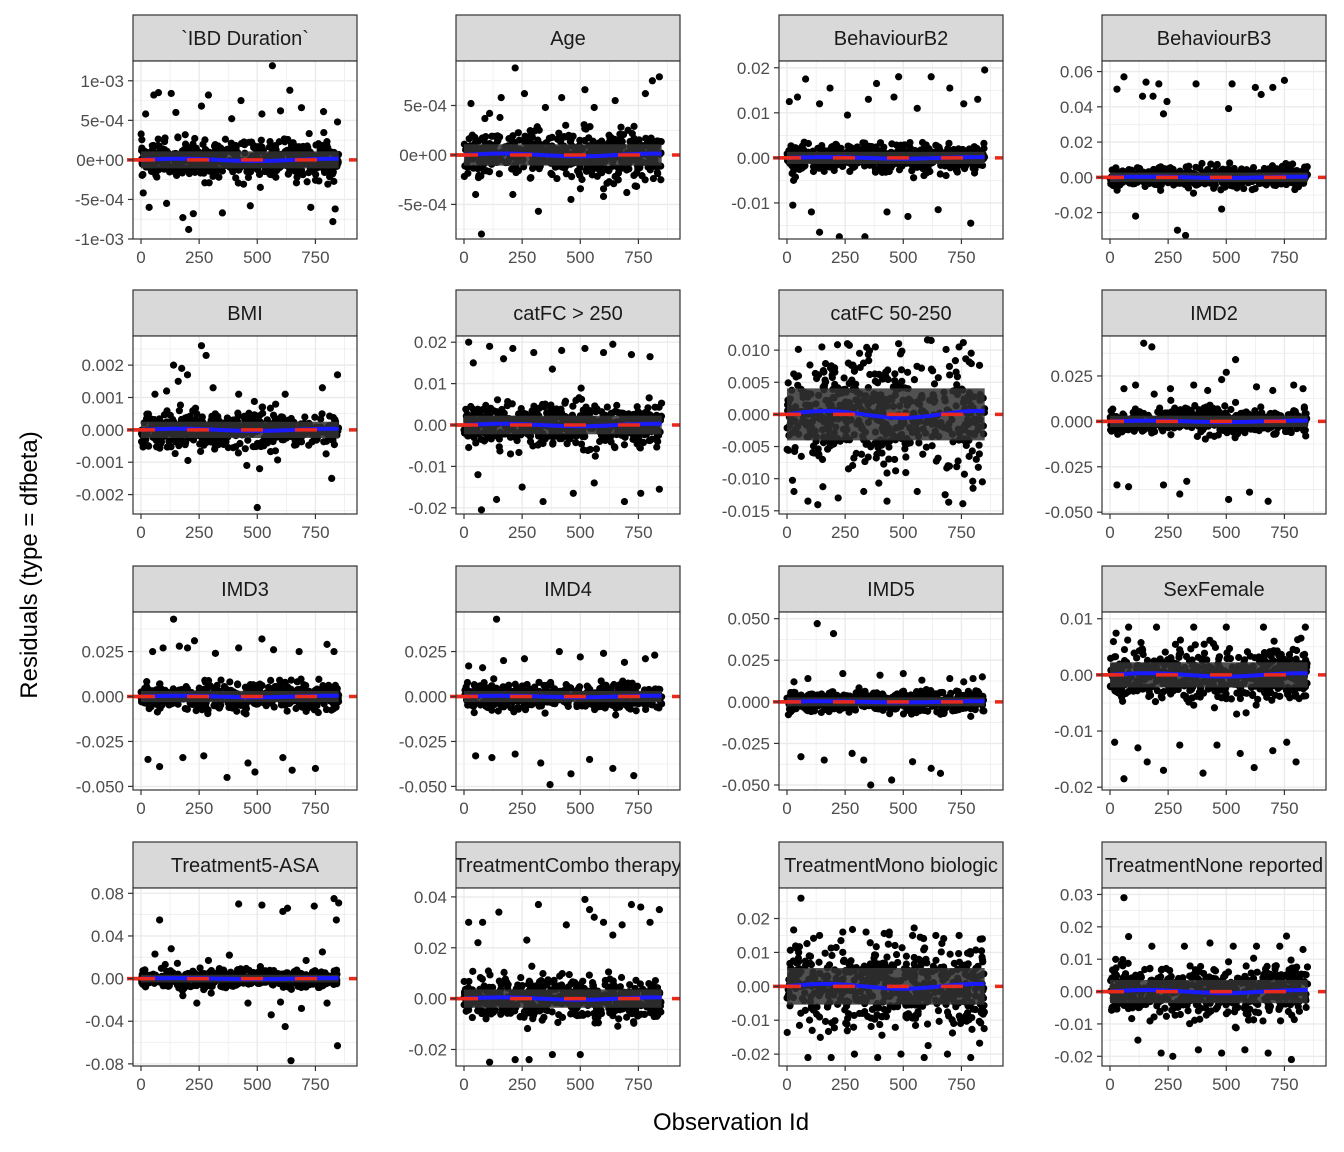  I want to click on y-tick-label: 0.005, so click(748, 382).